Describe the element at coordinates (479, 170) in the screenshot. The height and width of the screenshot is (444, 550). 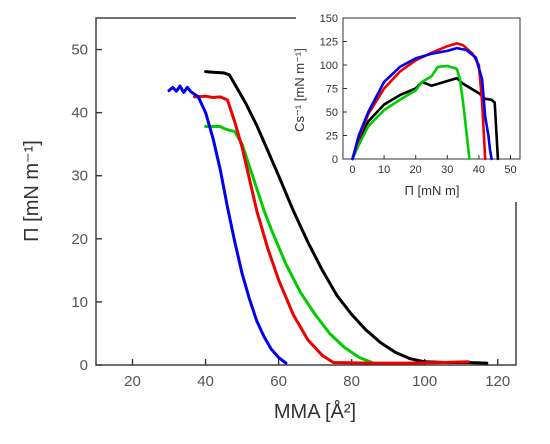
I see `inset-x-tick-label: 40` at that location.